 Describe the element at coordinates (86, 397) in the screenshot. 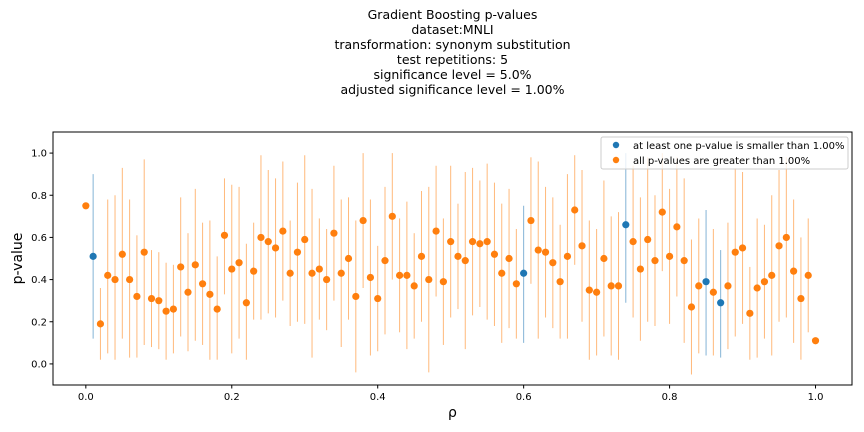

I see `x-tick-label: 0.0` at that location.